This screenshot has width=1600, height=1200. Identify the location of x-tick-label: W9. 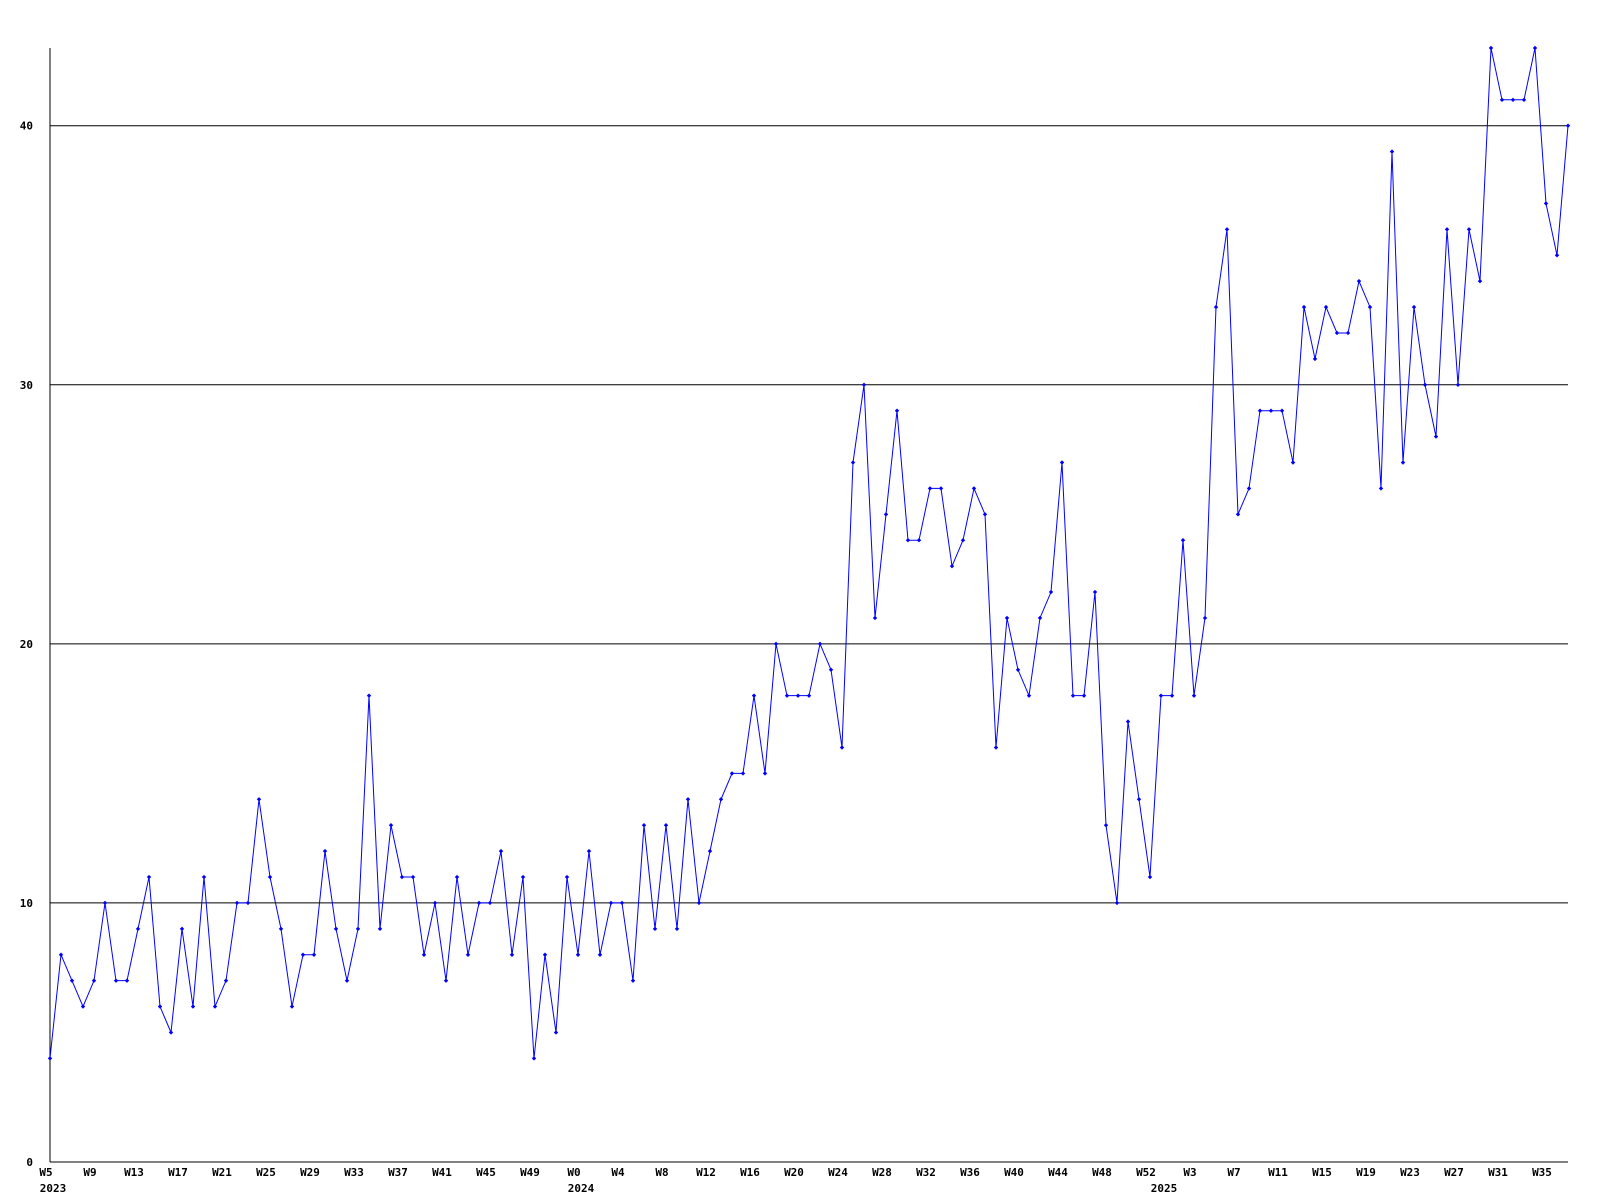
(89, 1172).